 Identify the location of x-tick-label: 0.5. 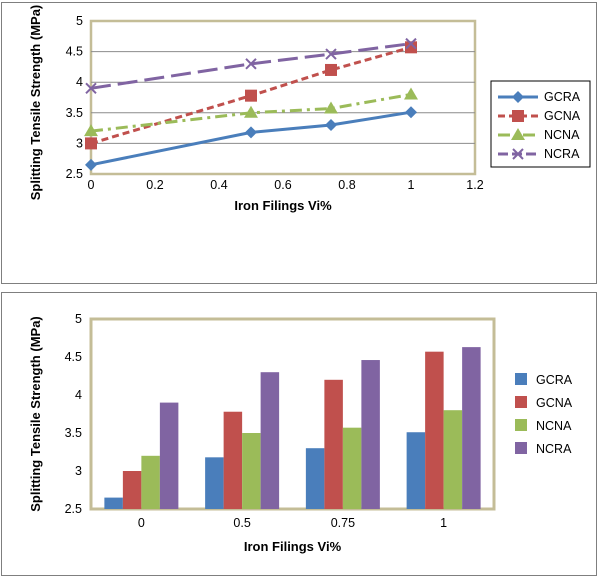
(241, 523).